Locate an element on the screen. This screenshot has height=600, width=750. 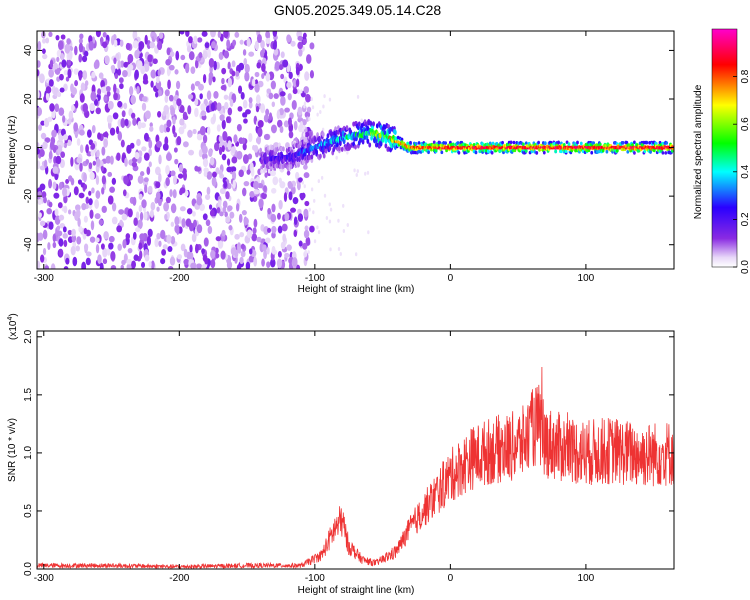
colorbar-tick-label: 0.2 is located at coordinates (745, 219).